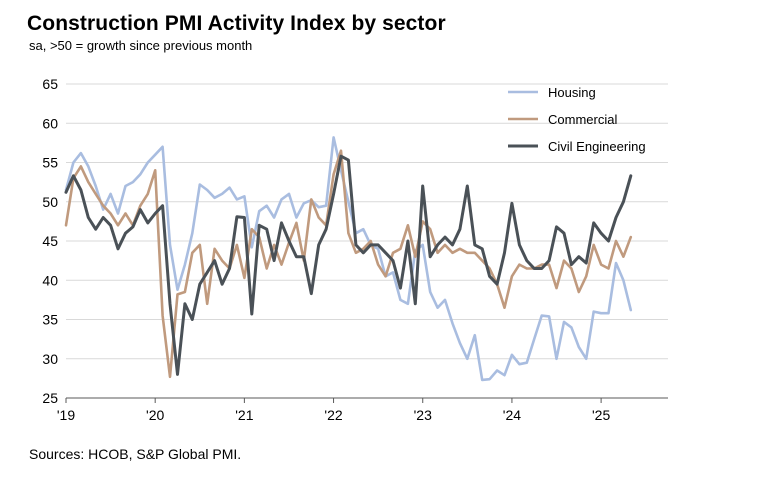 This screenshot has height=492, width=775. What do you see at coordinates (582, 119) in the screenshot?
I see `legend-label-commercial: Commercial` at bounding box center [582, 119].